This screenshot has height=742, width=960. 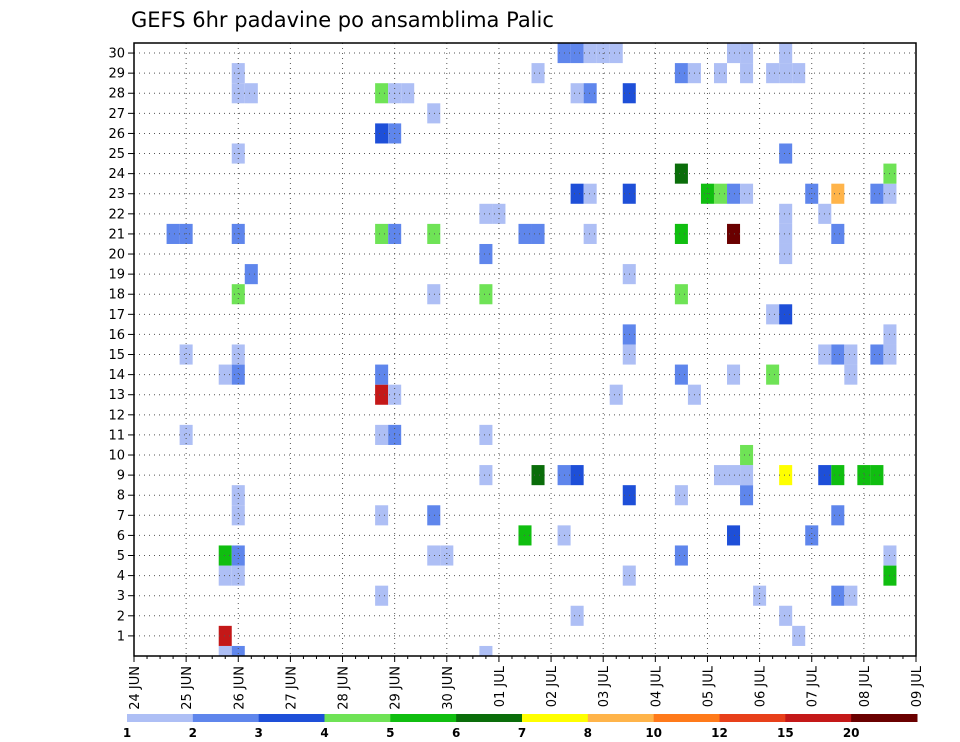 I want to click on y-tick-label: 7, so click(x=121, y=516).